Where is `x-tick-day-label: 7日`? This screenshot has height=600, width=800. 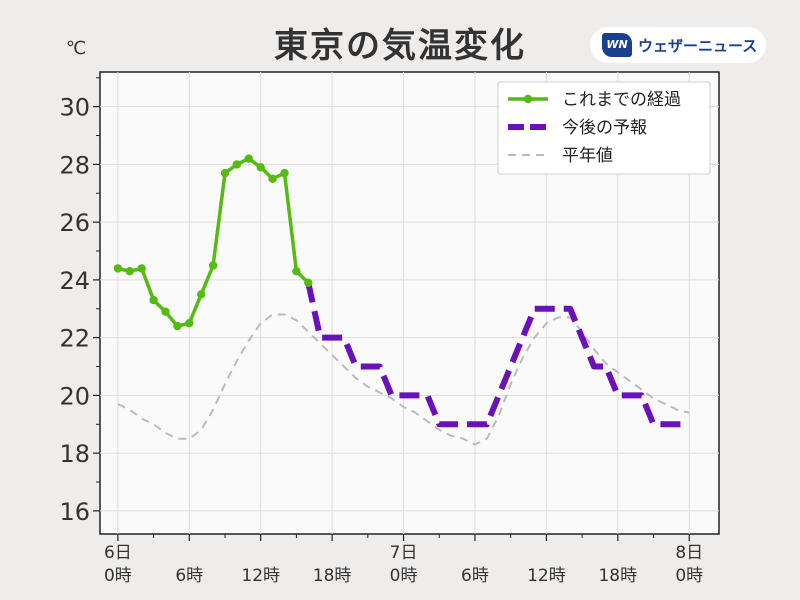 x-tick-day-label: 7日 is located at coordinates (404, 553).